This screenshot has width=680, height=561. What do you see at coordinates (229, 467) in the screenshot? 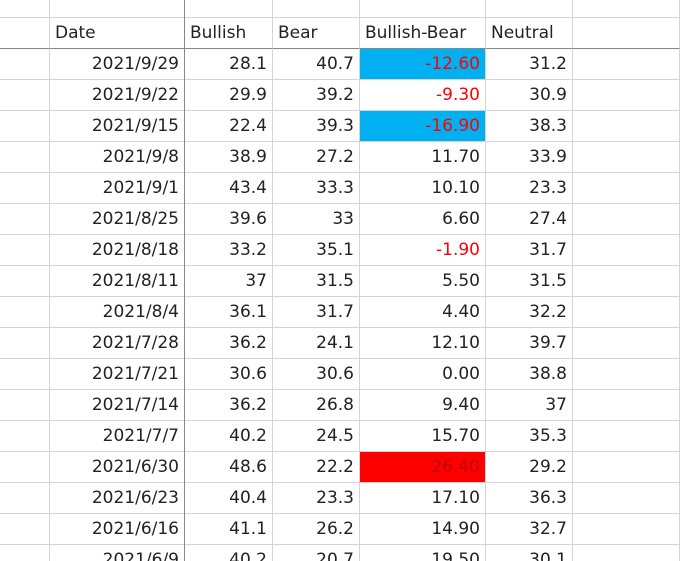
I see `value-cell: 48.6` at bounding box center [229, 467].